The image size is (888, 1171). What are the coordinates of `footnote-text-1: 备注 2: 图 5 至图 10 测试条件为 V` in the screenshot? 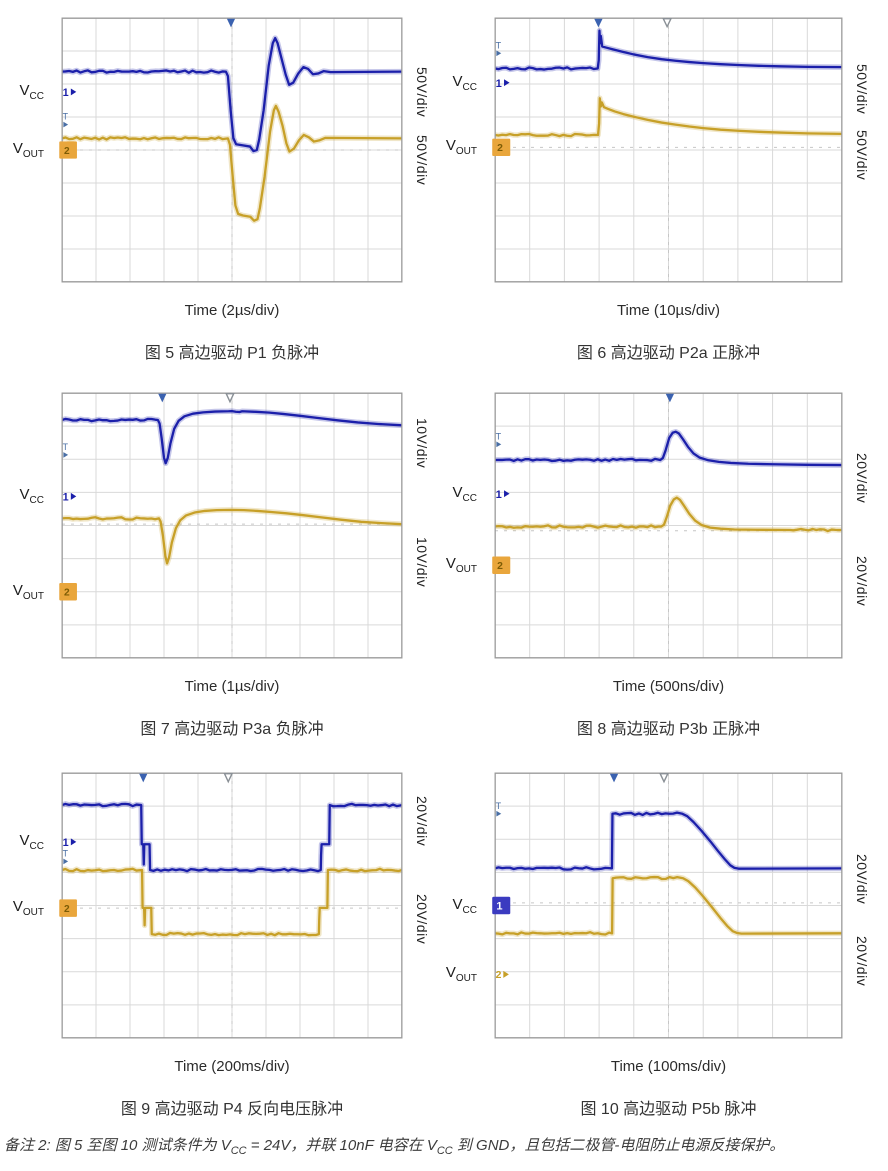 It's located at (117, 1145).